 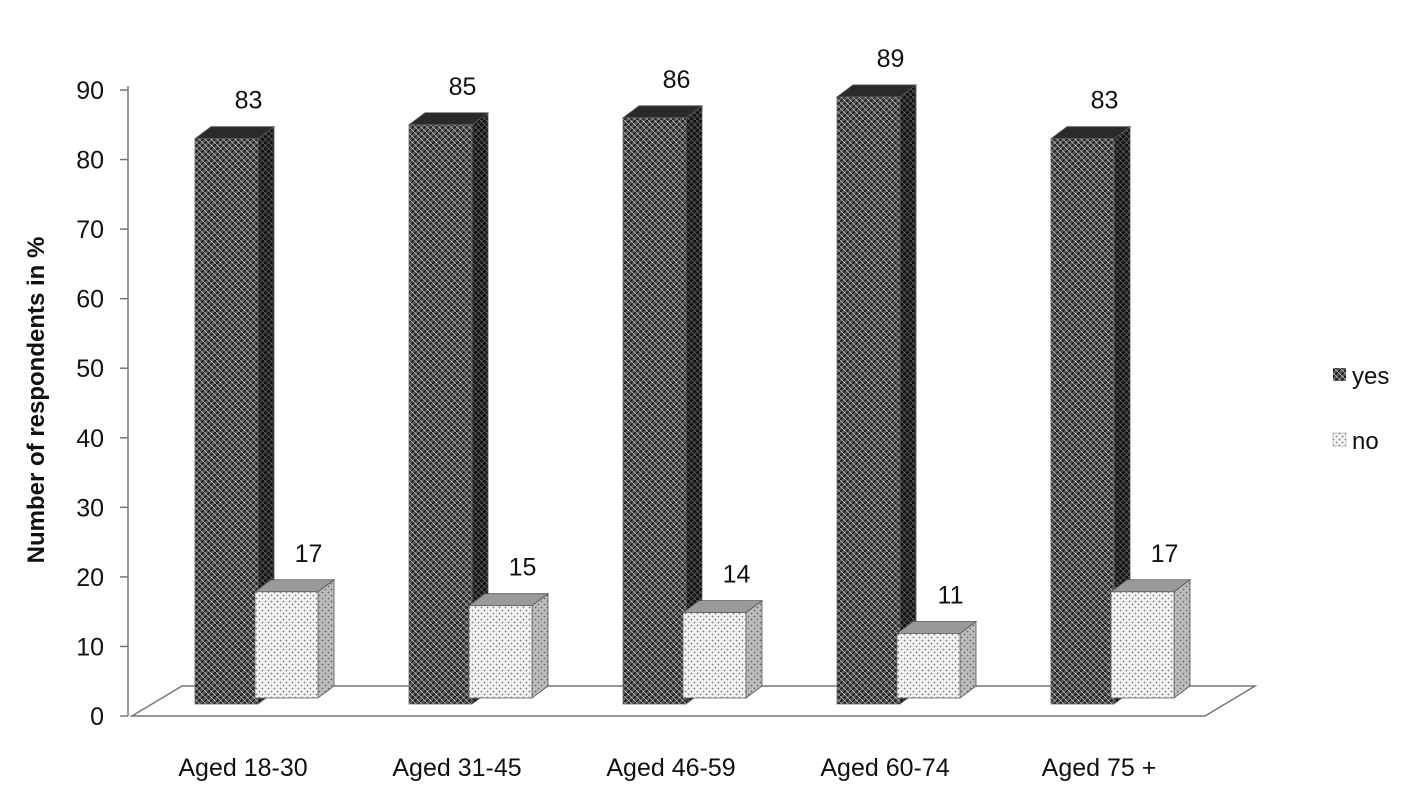 What do you see at coordinates (1370, 376) in the screenshot?
I see `legend-label-yes: yes` at bounding box center [1370, 376].